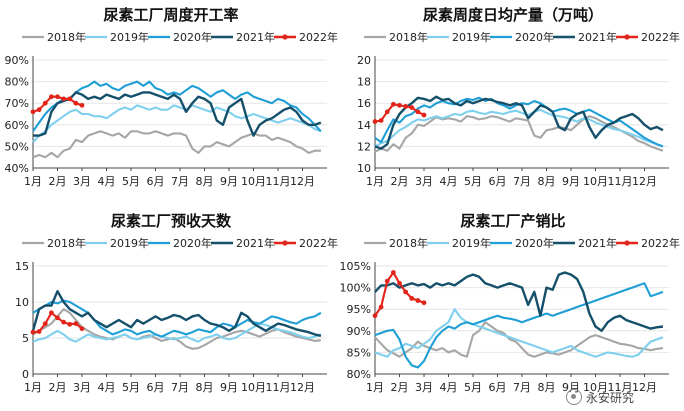 The width and height of the screenshot is (684, 411). What do you see at coordinates (25, 374) in the screenshot?
I see `y-tick-label: 0` at bounding box center [25, 374].